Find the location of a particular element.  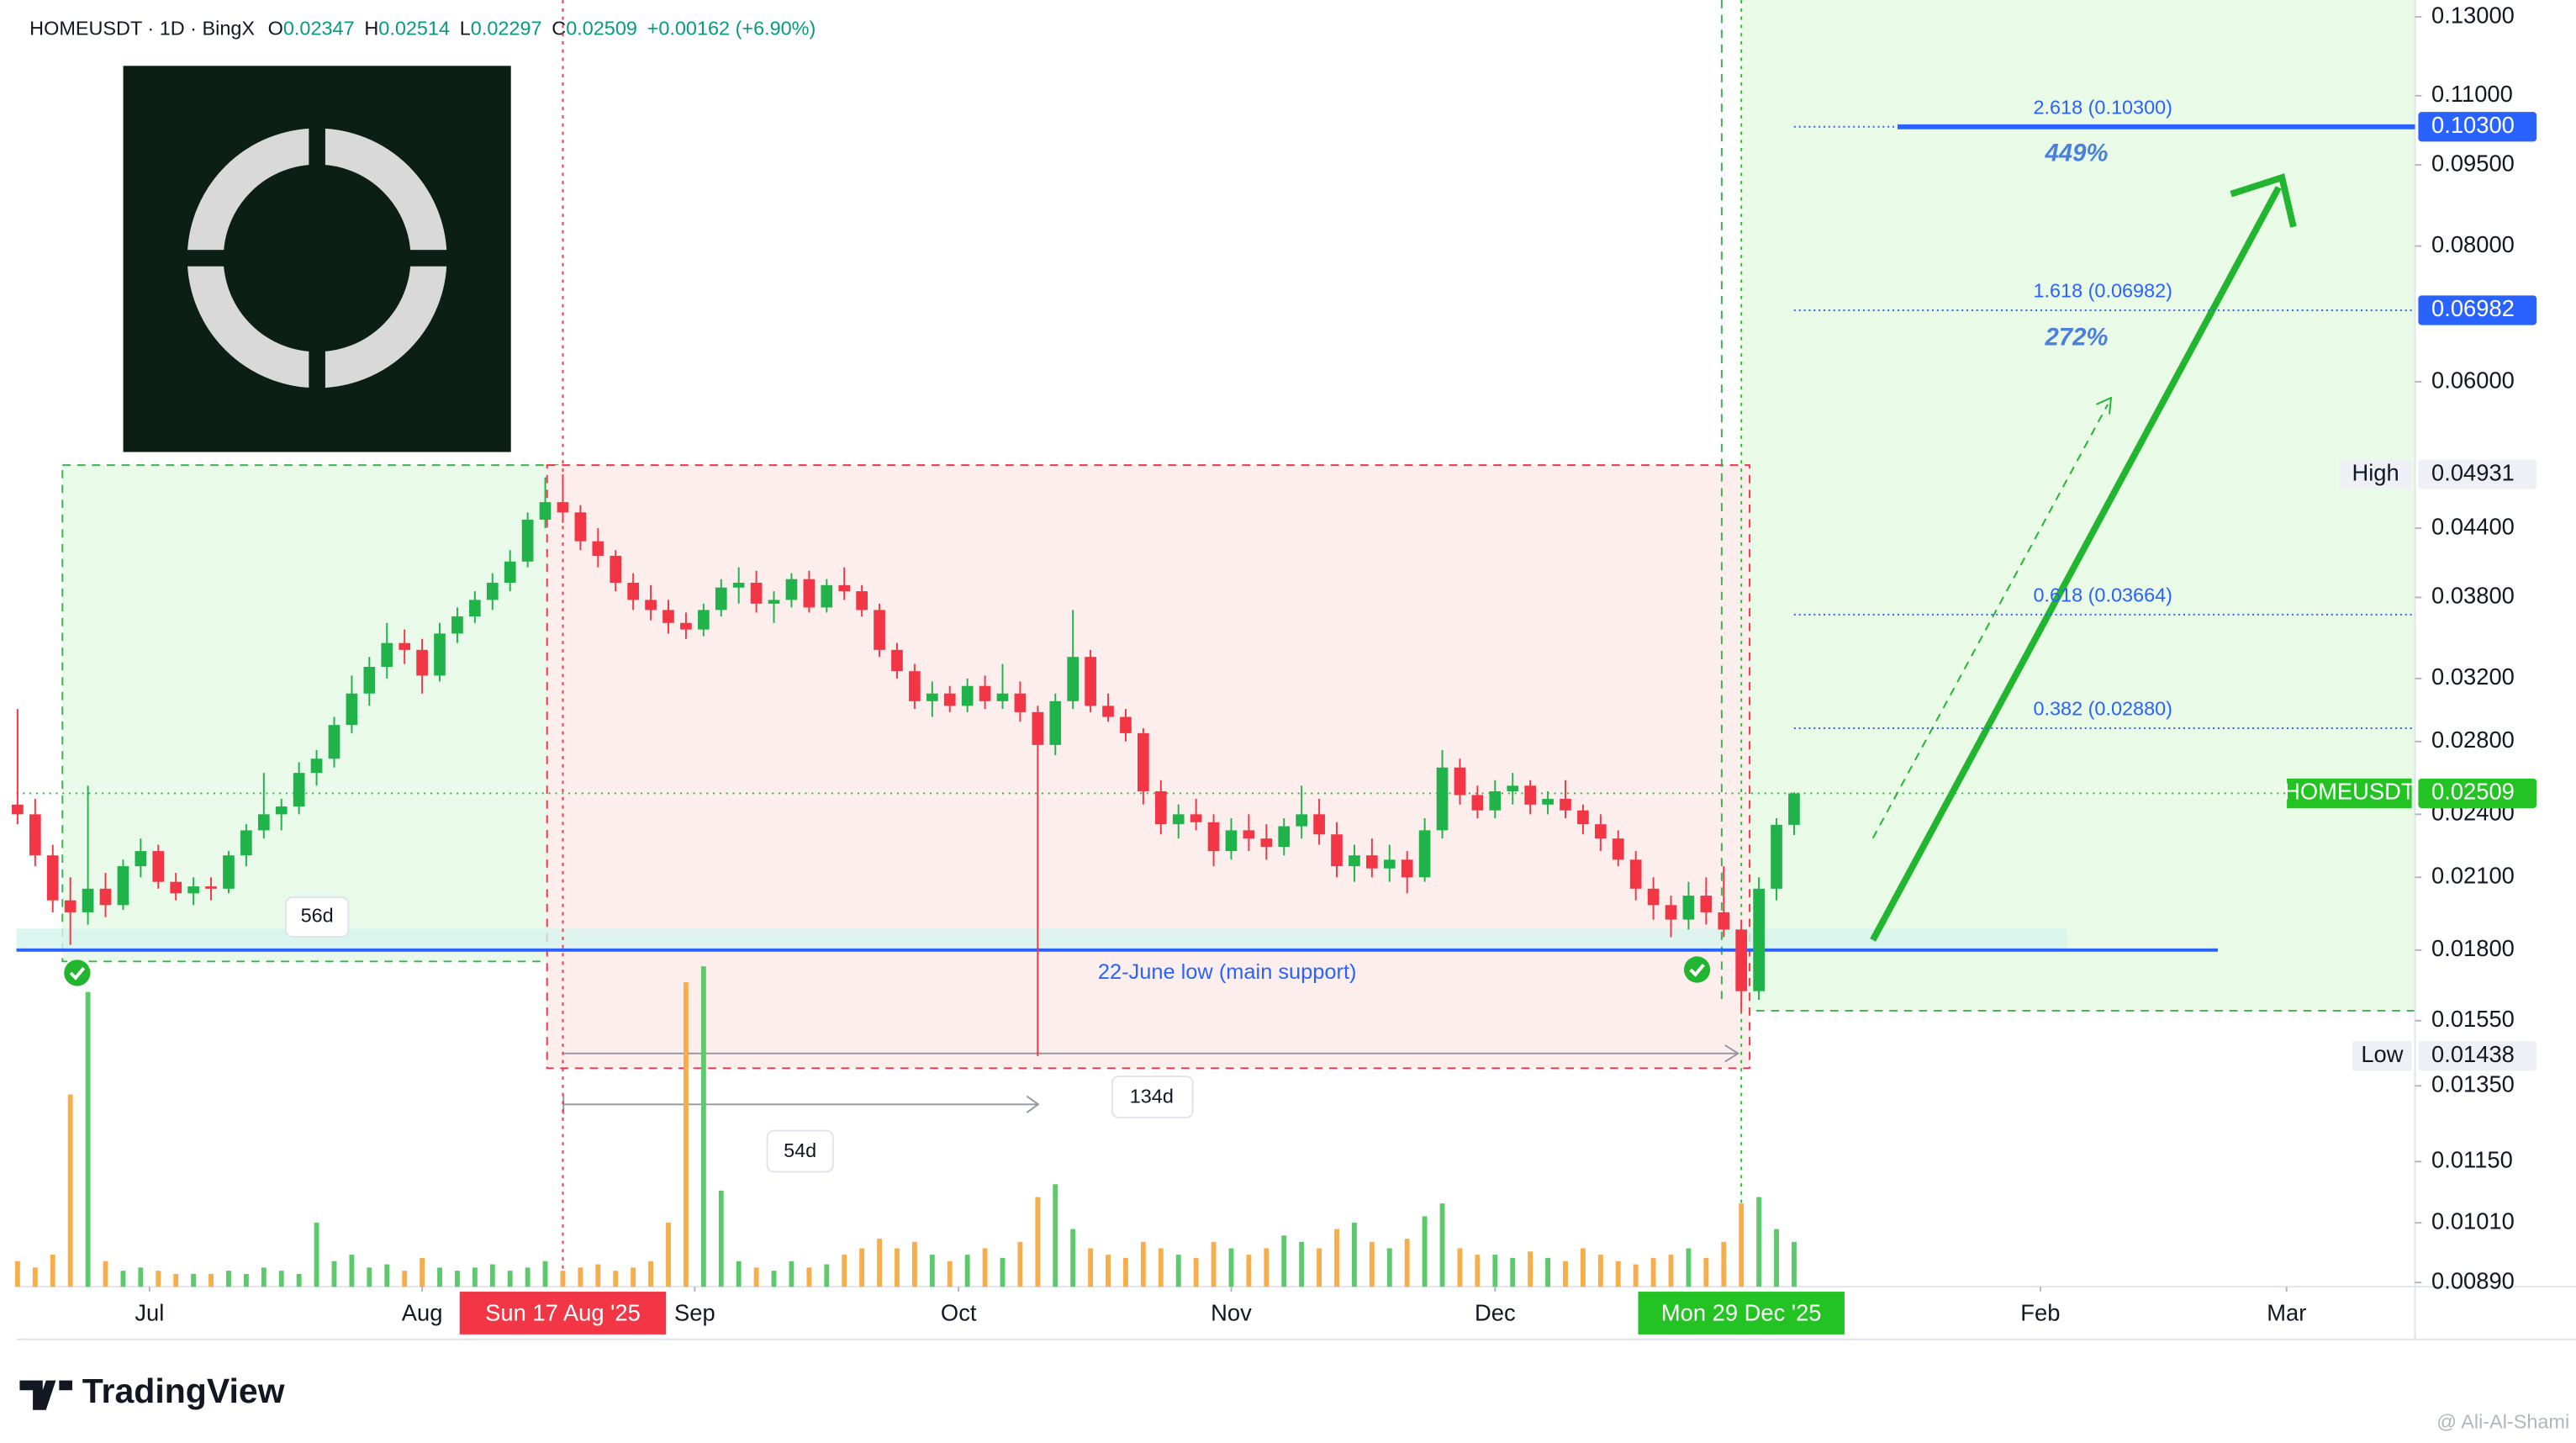

y-tick-label: 0.01150 is located at coordinates (2472, 1160).